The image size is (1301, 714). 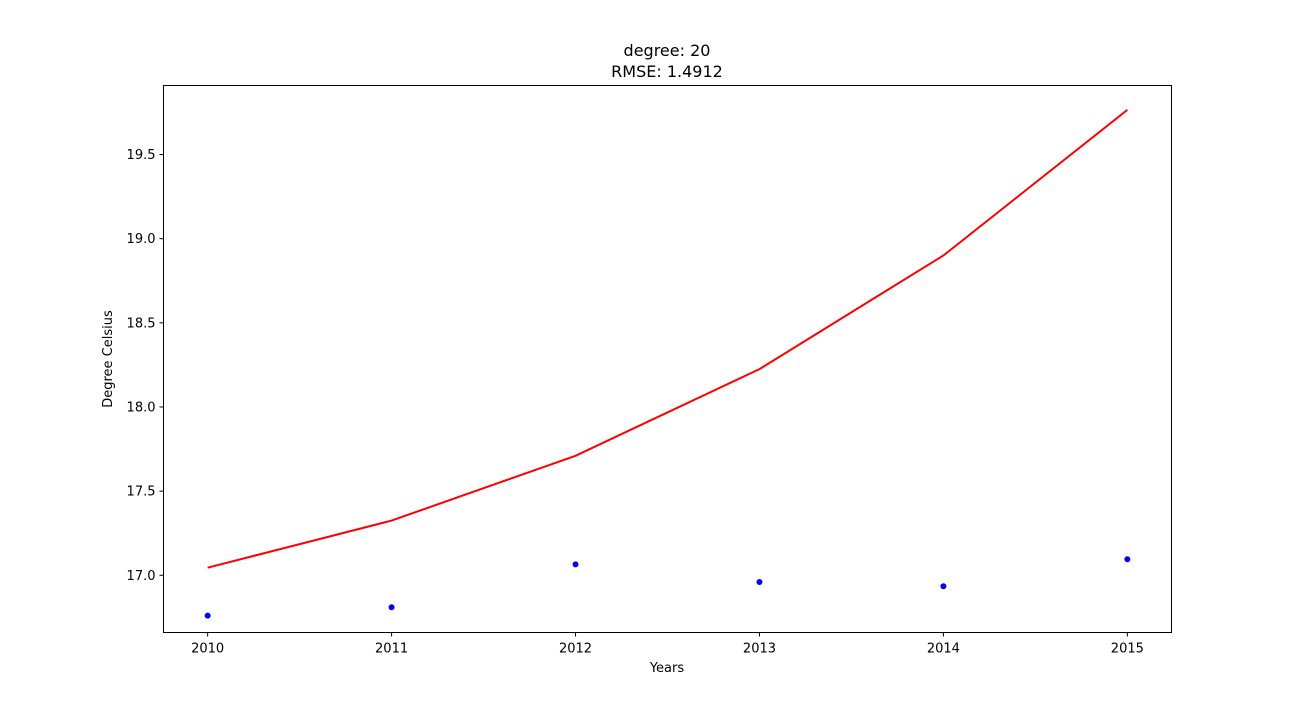 What do you see at coordinates (141, 155) in the screenshot?
I see `y-tick-label: 19.5` at bounding box center [141, 155].